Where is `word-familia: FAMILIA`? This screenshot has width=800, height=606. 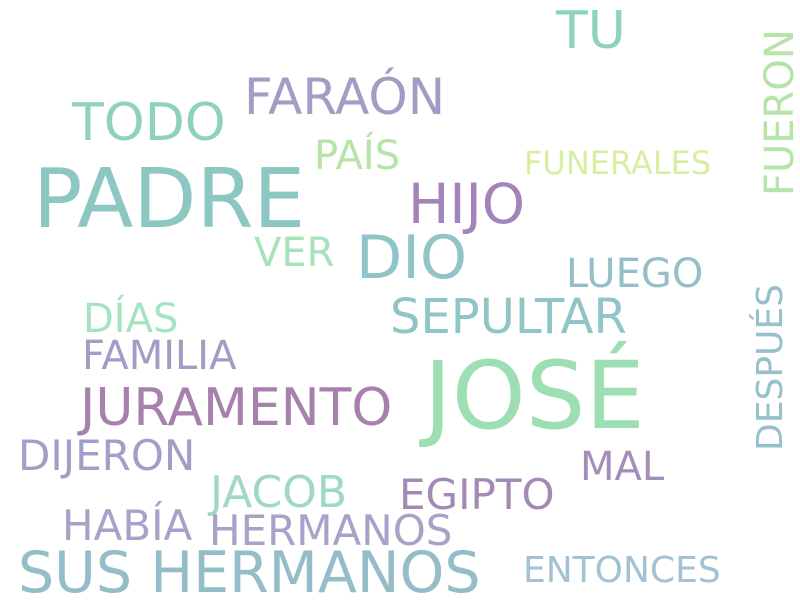 word-familia: FAMILIA is located at coordinates (159, 356).